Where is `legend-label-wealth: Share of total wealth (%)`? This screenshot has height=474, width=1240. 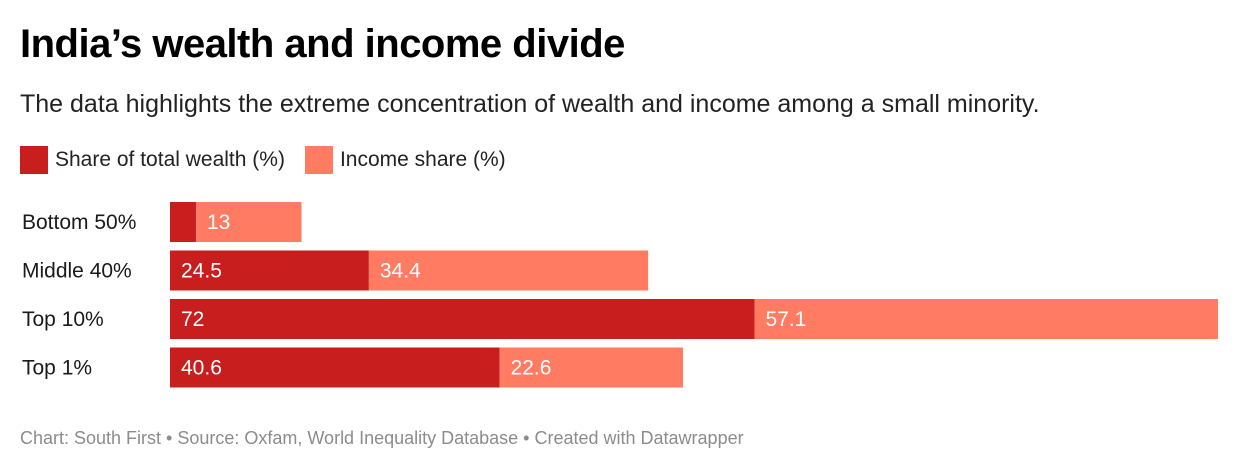 legend-label-wealth: Share of total wealth (%) is located at coordinates (170, 159).